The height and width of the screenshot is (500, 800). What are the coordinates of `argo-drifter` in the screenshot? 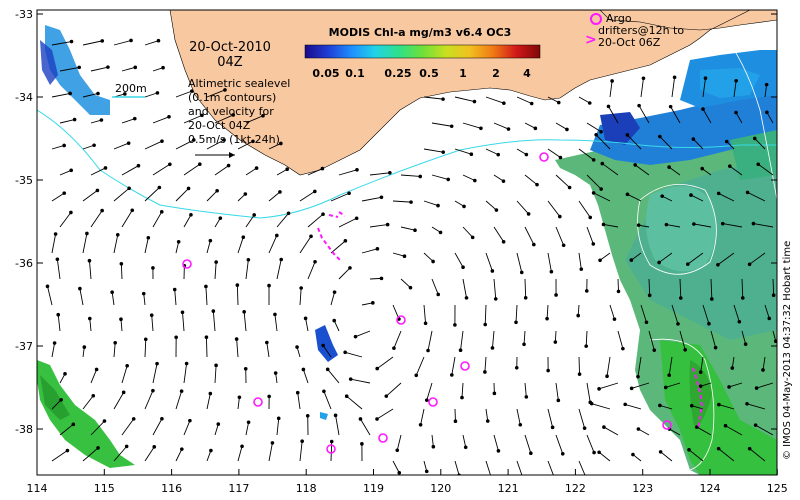 It's located at (401, 320).